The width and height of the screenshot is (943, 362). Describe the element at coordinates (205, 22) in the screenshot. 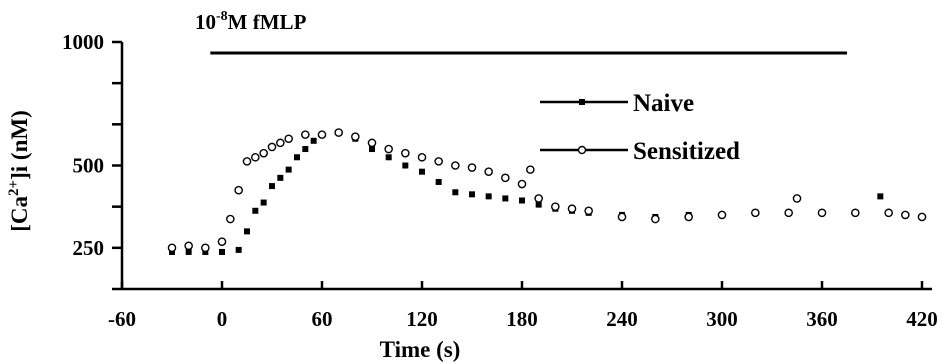

I see `stimulus-label-base: 10` at that location.